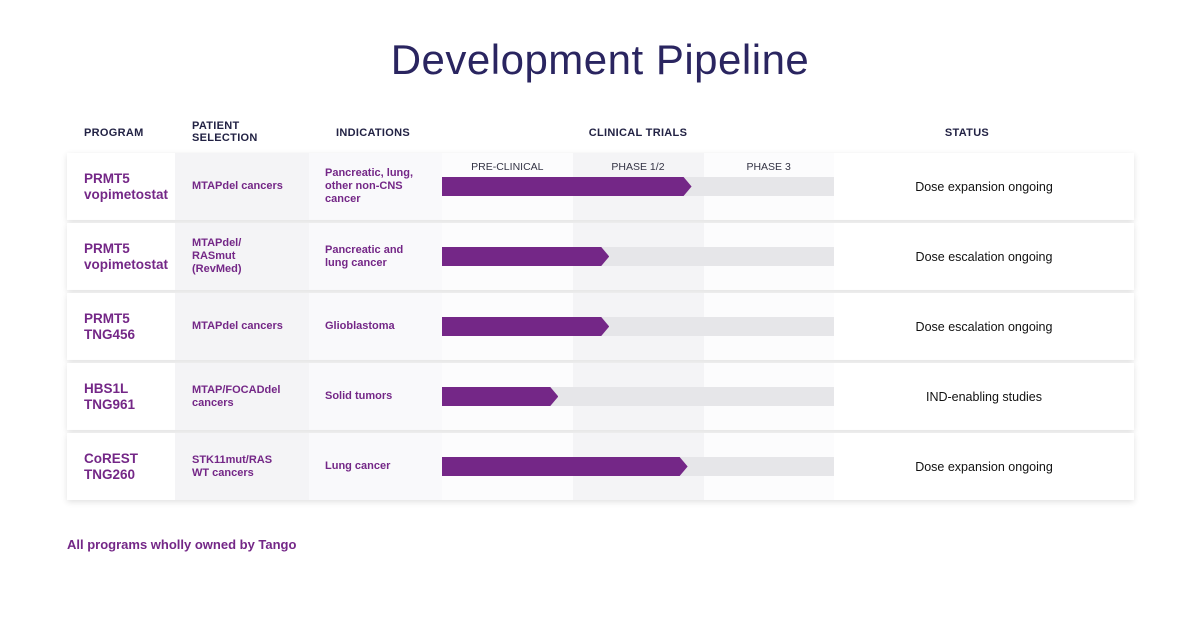 The height and width of the screenshot is (620, 1200). I want to click on program-name: CoREST TNG260, so click(129, 466).